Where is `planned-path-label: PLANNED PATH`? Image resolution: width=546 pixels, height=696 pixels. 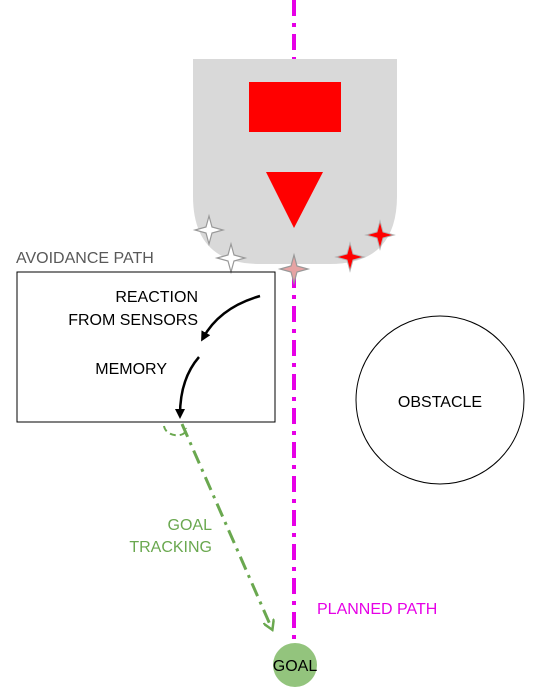 planned-path-label: PLANNED PATH is located at coordinates (377, 609).